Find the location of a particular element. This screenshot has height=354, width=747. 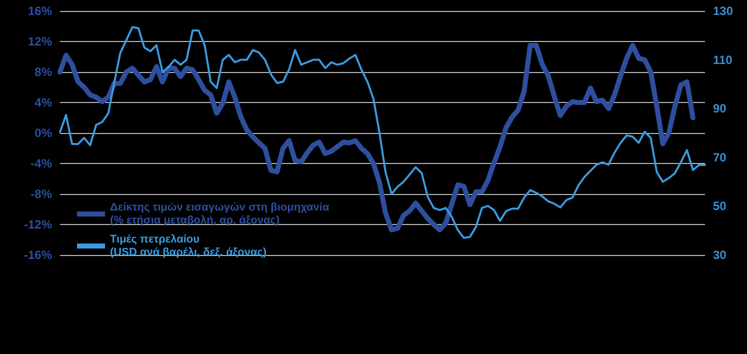

y-tick-label: -8% is located at coordinates (41, 194).